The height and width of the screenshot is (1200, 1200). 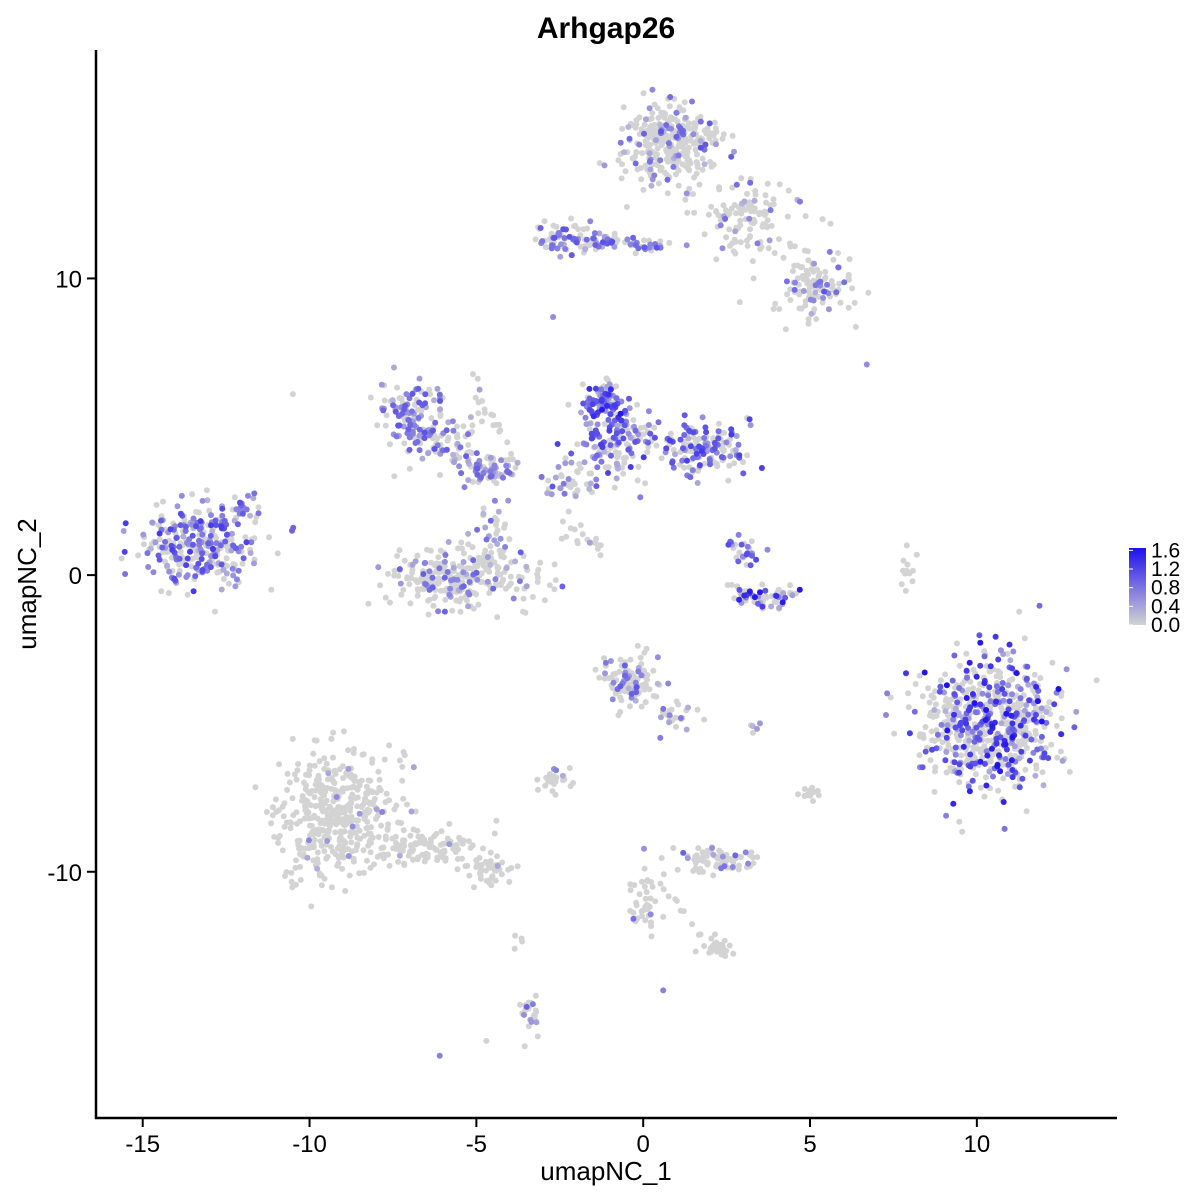 I want to click on chart-title: Arhgap26, so click(x=606, y=28).